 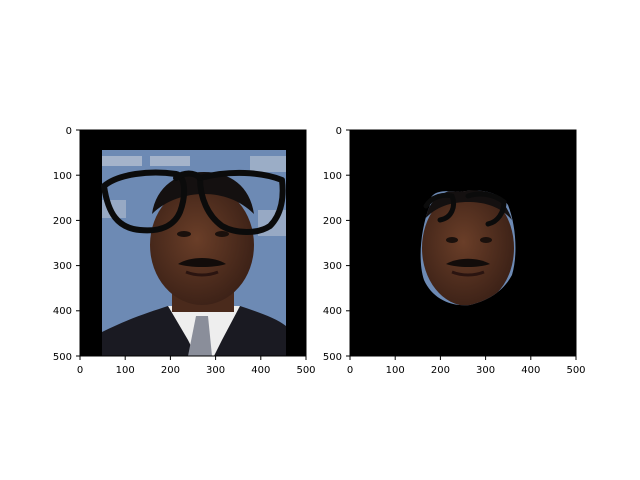 What do you see at coordinates (395, 370) in the screenshot?
I see `right-x-tick-label: 100` at bounding box center [395, 370].